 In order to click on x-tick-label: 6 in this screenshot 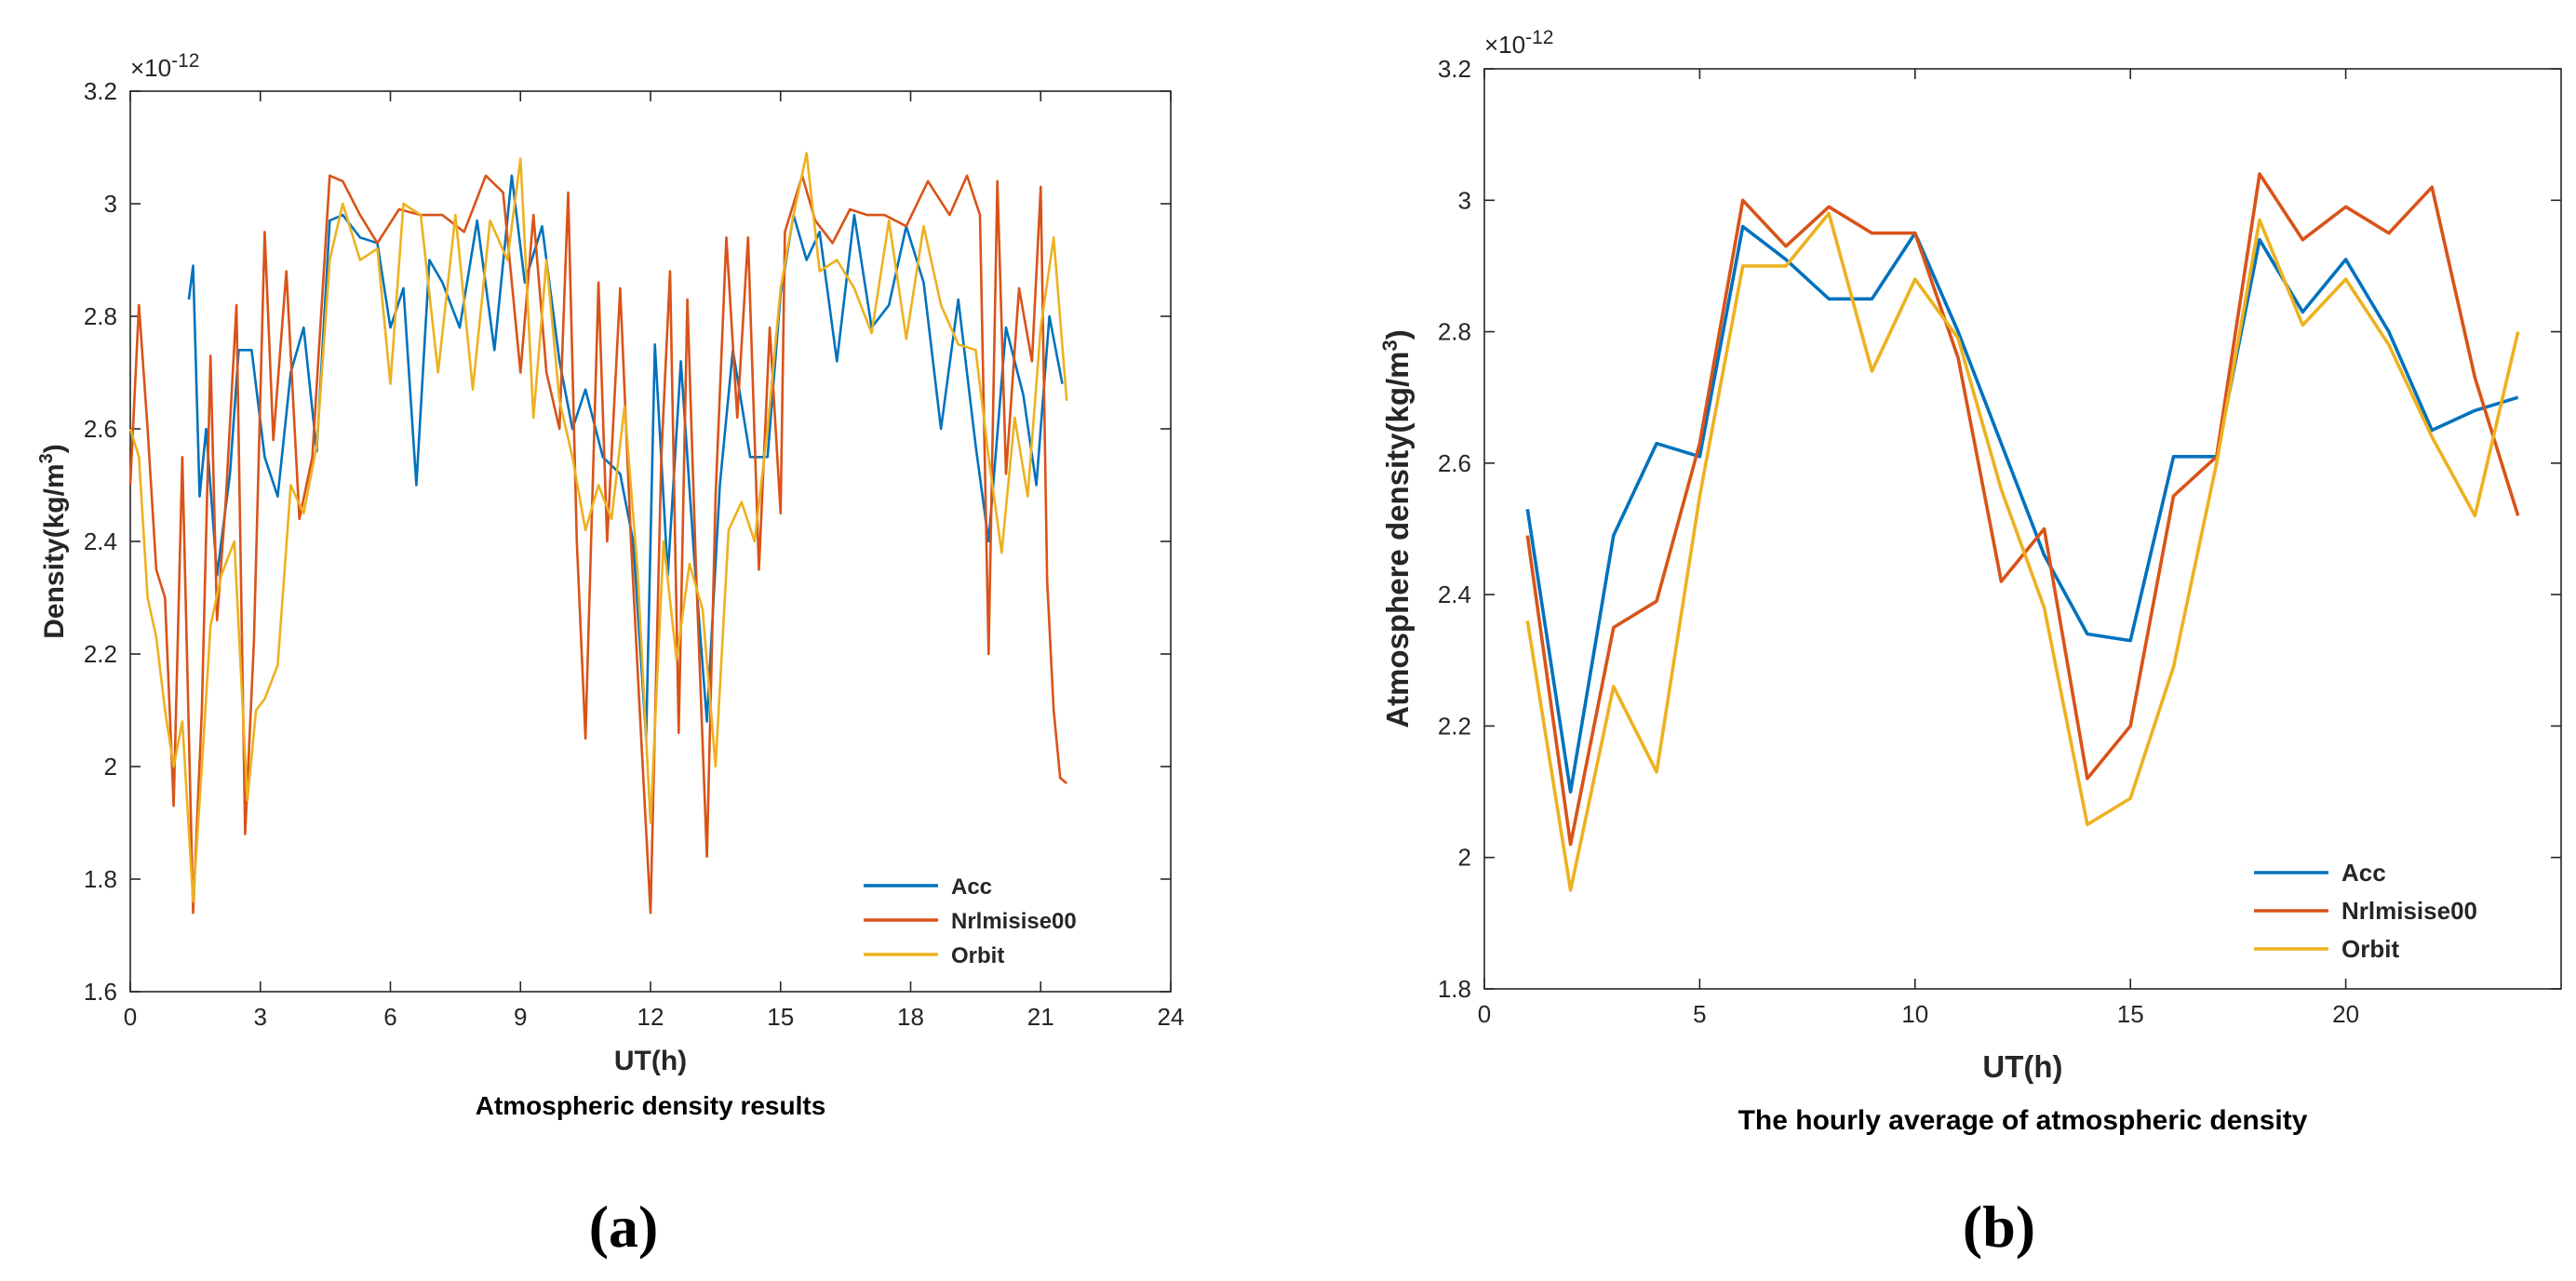, I will do `click(389, 1017)`.